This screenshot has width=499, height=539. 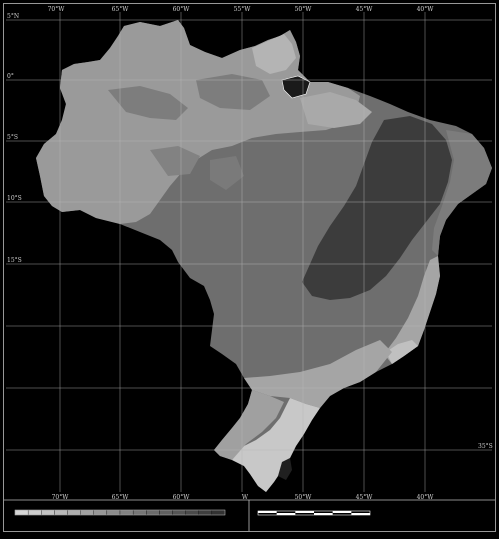 I want to click on amapa-light, so click(x=274, y=54).